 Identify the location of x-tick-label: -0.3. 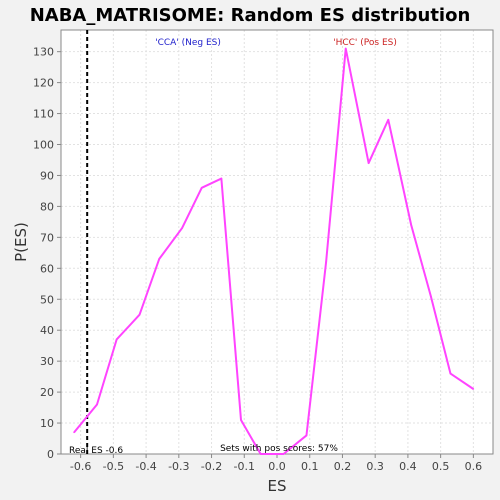
(178, 466).